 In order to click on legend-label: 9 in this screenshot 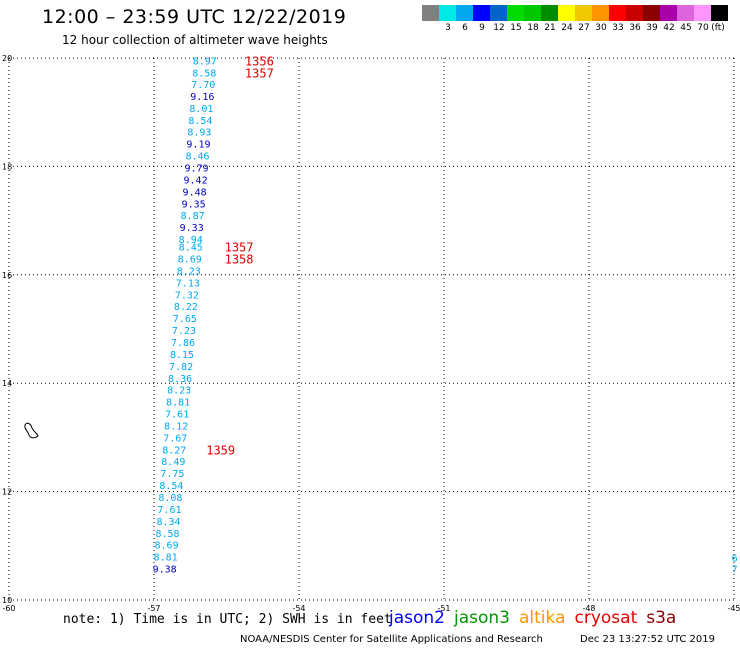, I will do `click(482, 28)`.